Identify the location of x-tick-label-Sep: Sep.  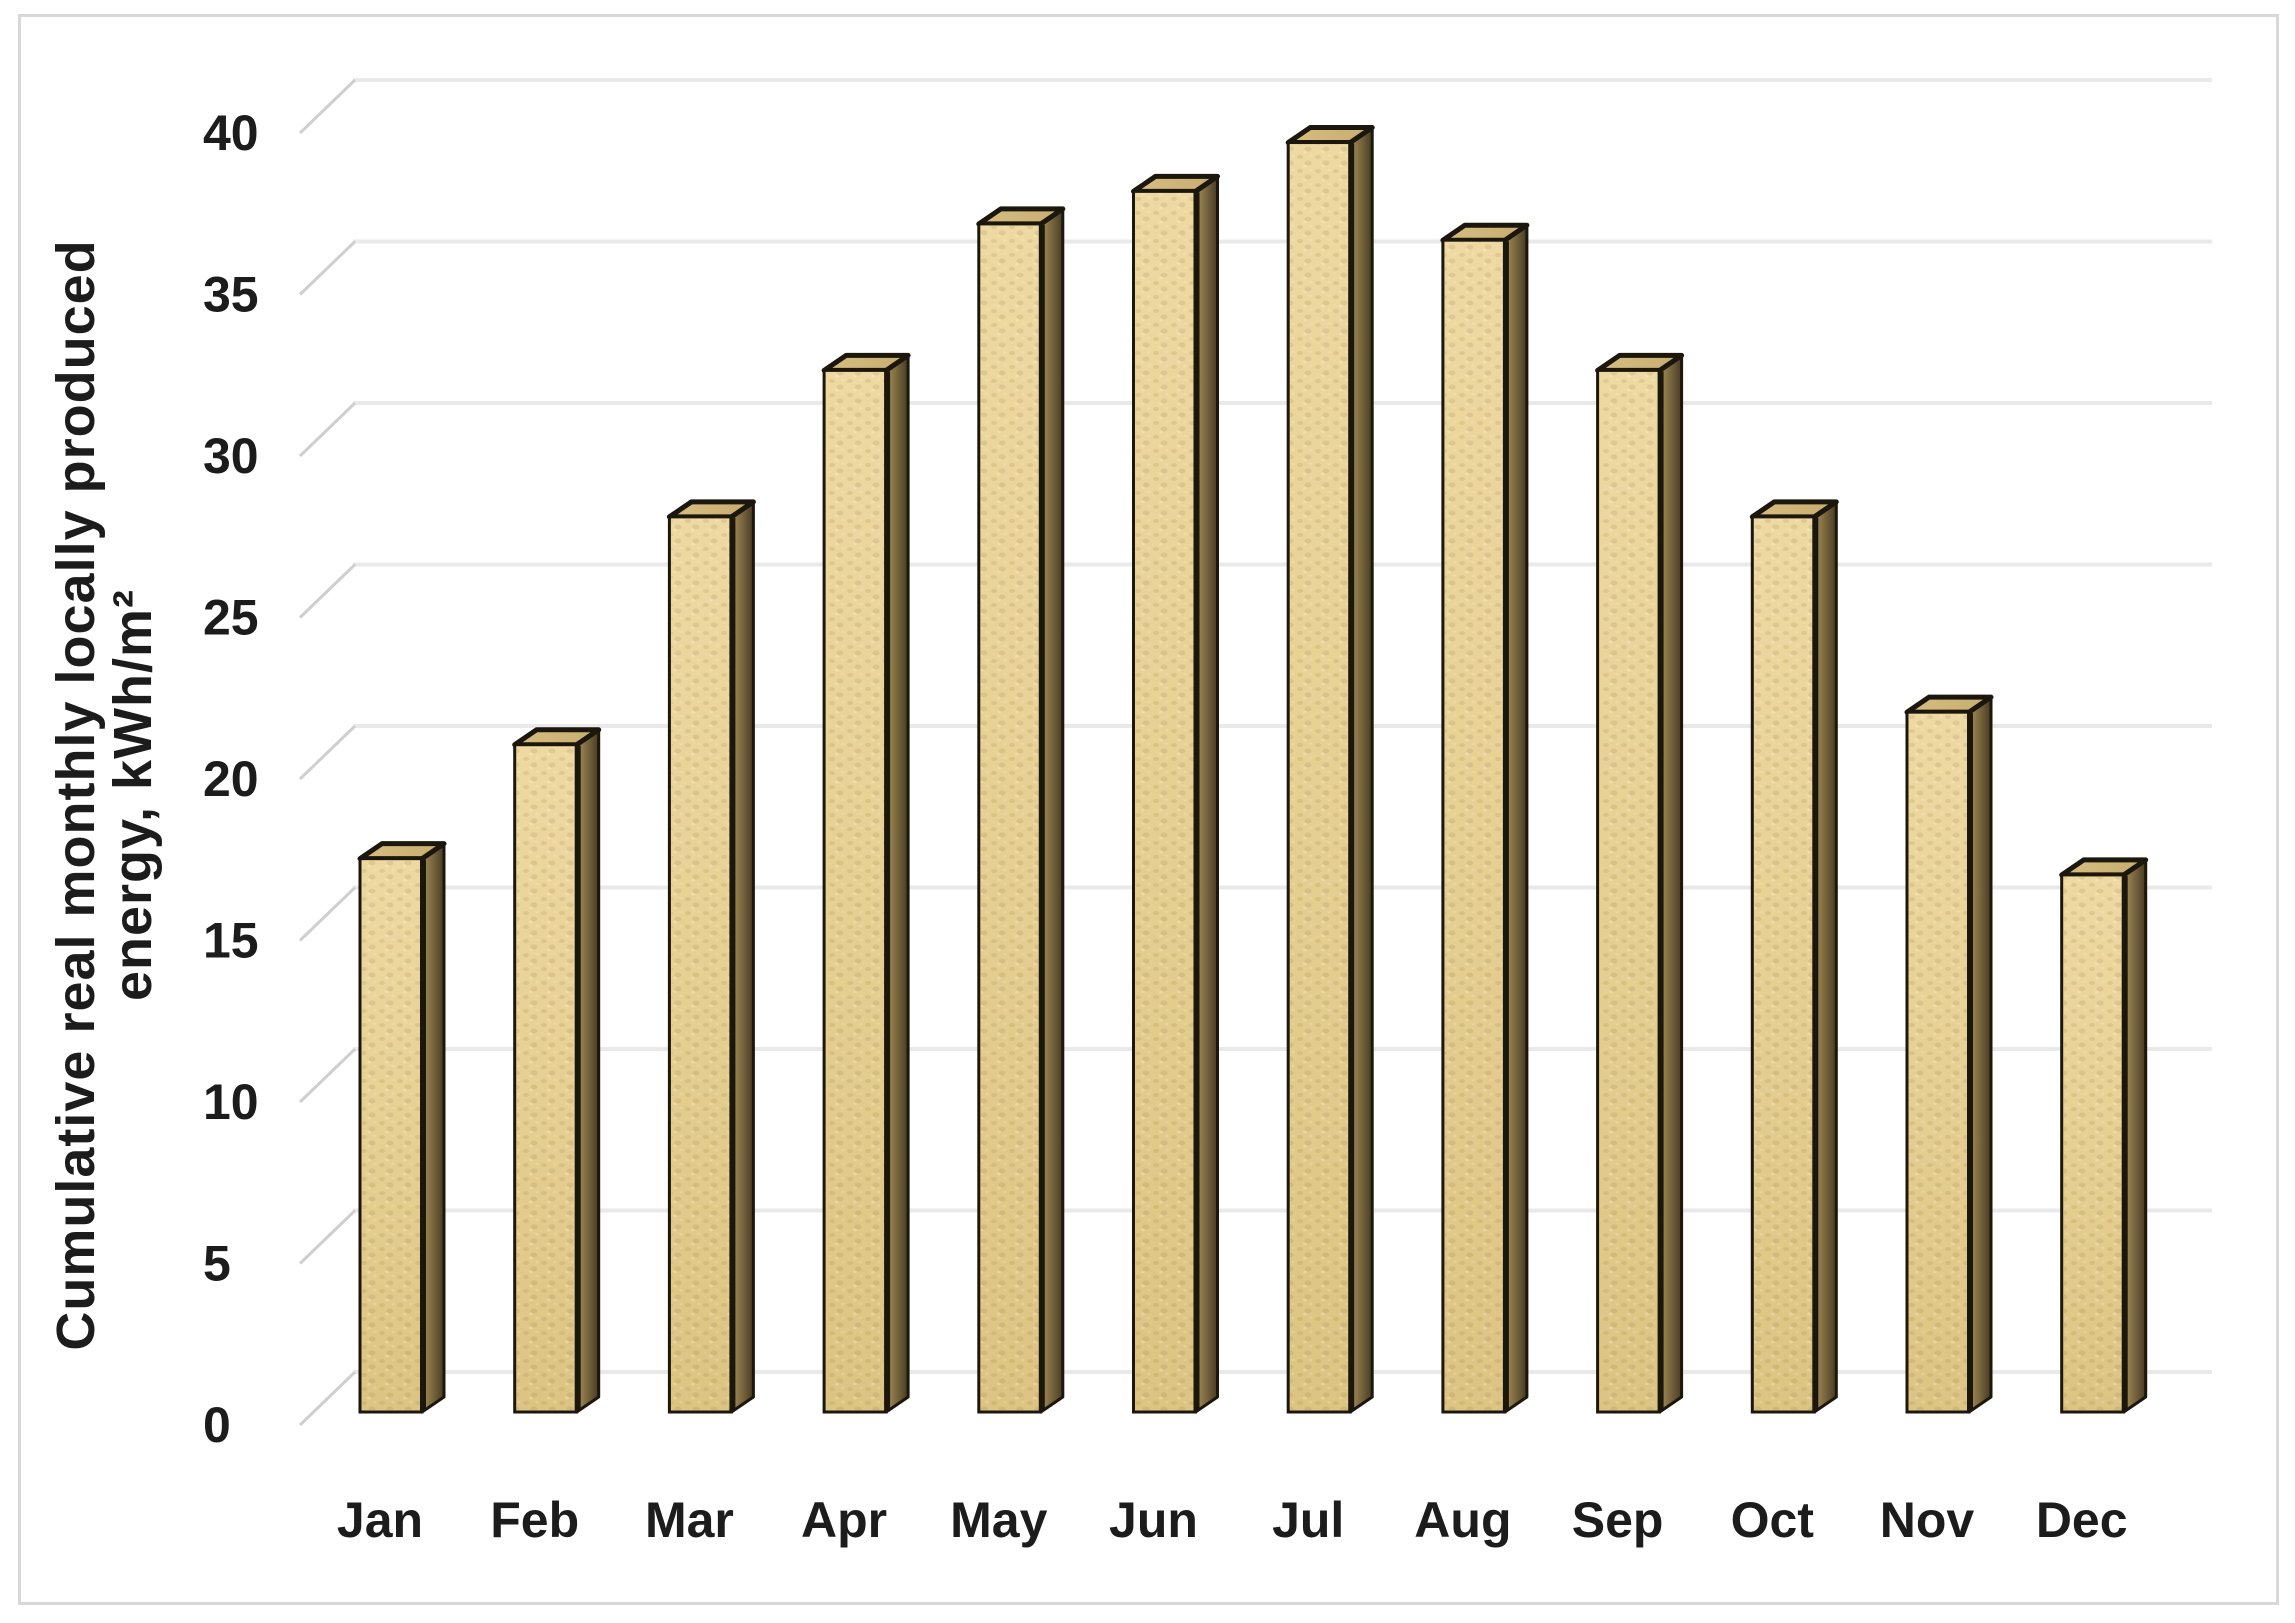
(1618, 1520).